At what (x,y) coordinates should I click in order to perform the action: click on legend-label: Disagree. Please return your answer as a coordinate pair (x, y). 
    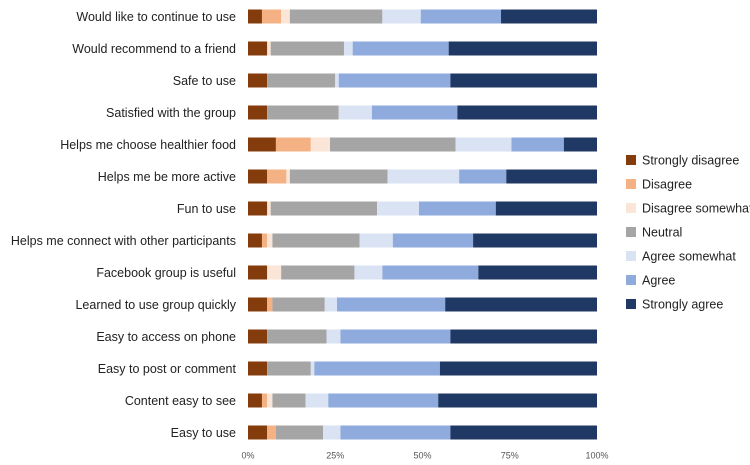
    Looking at the image, I should click on (667, 185).